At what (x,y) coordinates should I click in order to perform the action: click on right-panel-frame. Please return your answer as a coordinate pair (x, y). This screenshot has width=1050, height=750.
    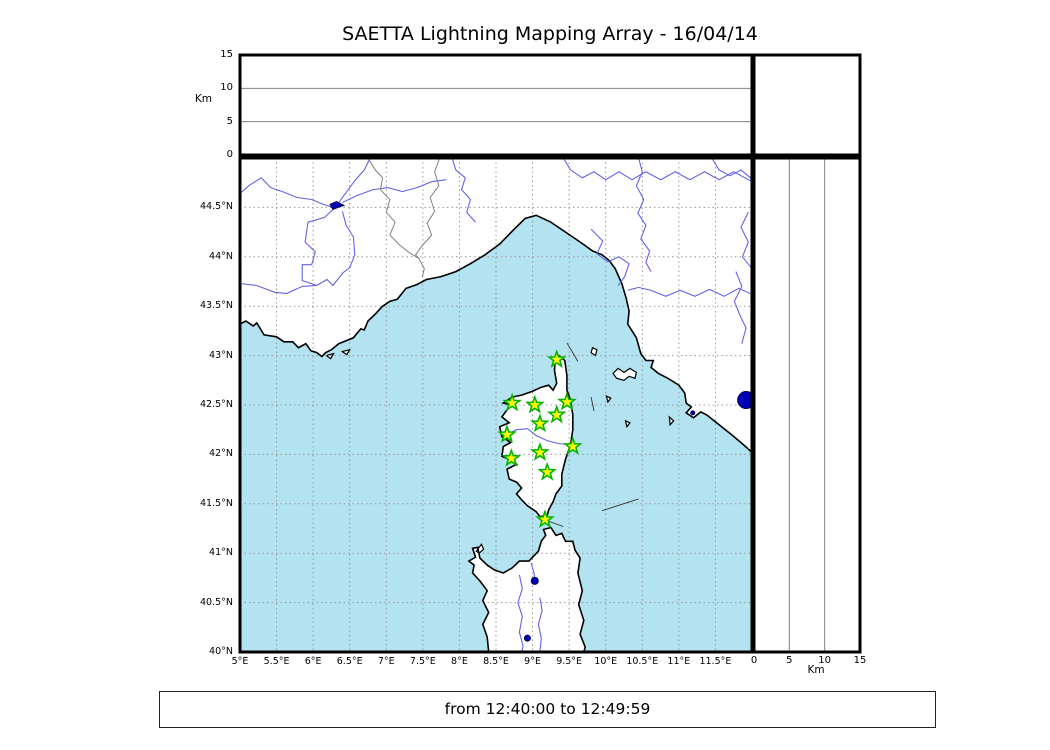
    Looking at the image, I should click on (807, 405).